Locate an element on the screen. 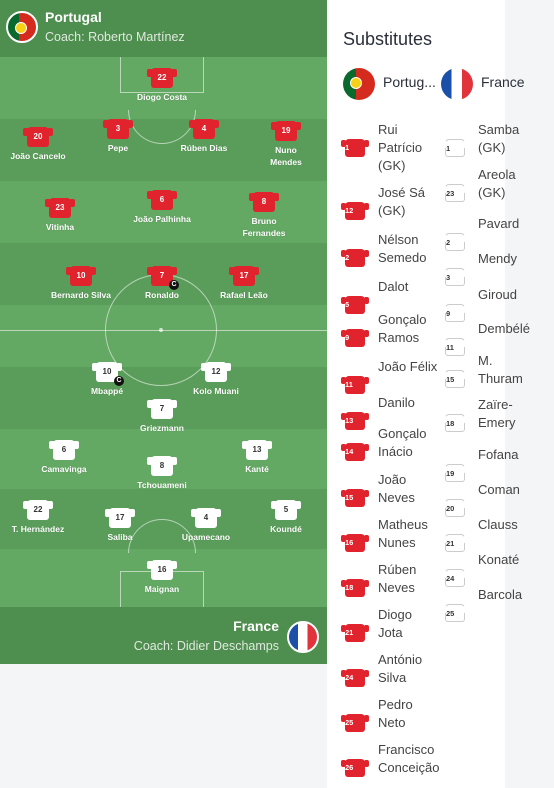  player-ruben-dias: 4 Rúben Dias is located at coordinates (204, 136).